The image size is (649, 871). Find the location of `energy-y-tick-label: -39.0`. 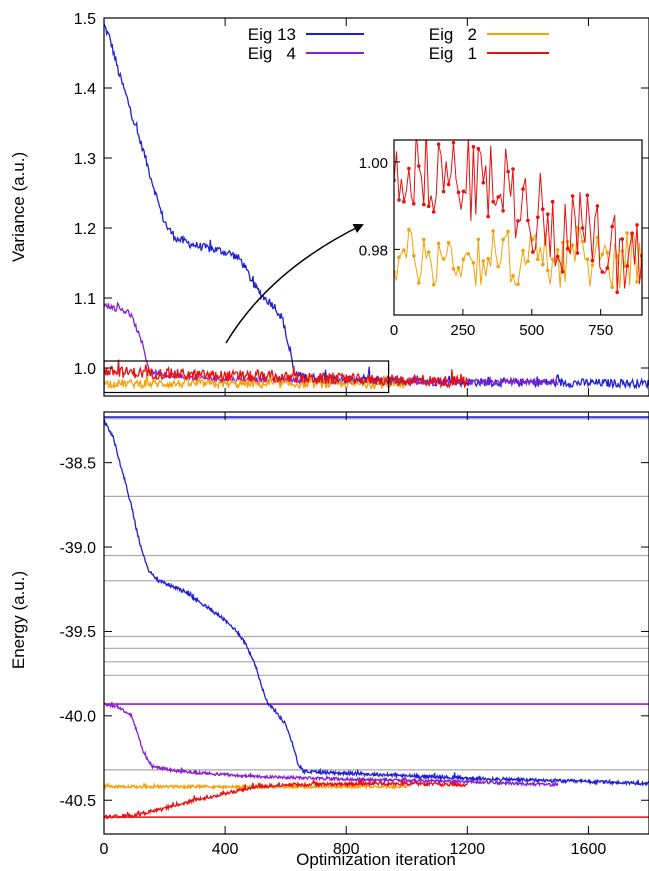

energy-y-tick-label: -39.0 is located at coordinates (78, 548).